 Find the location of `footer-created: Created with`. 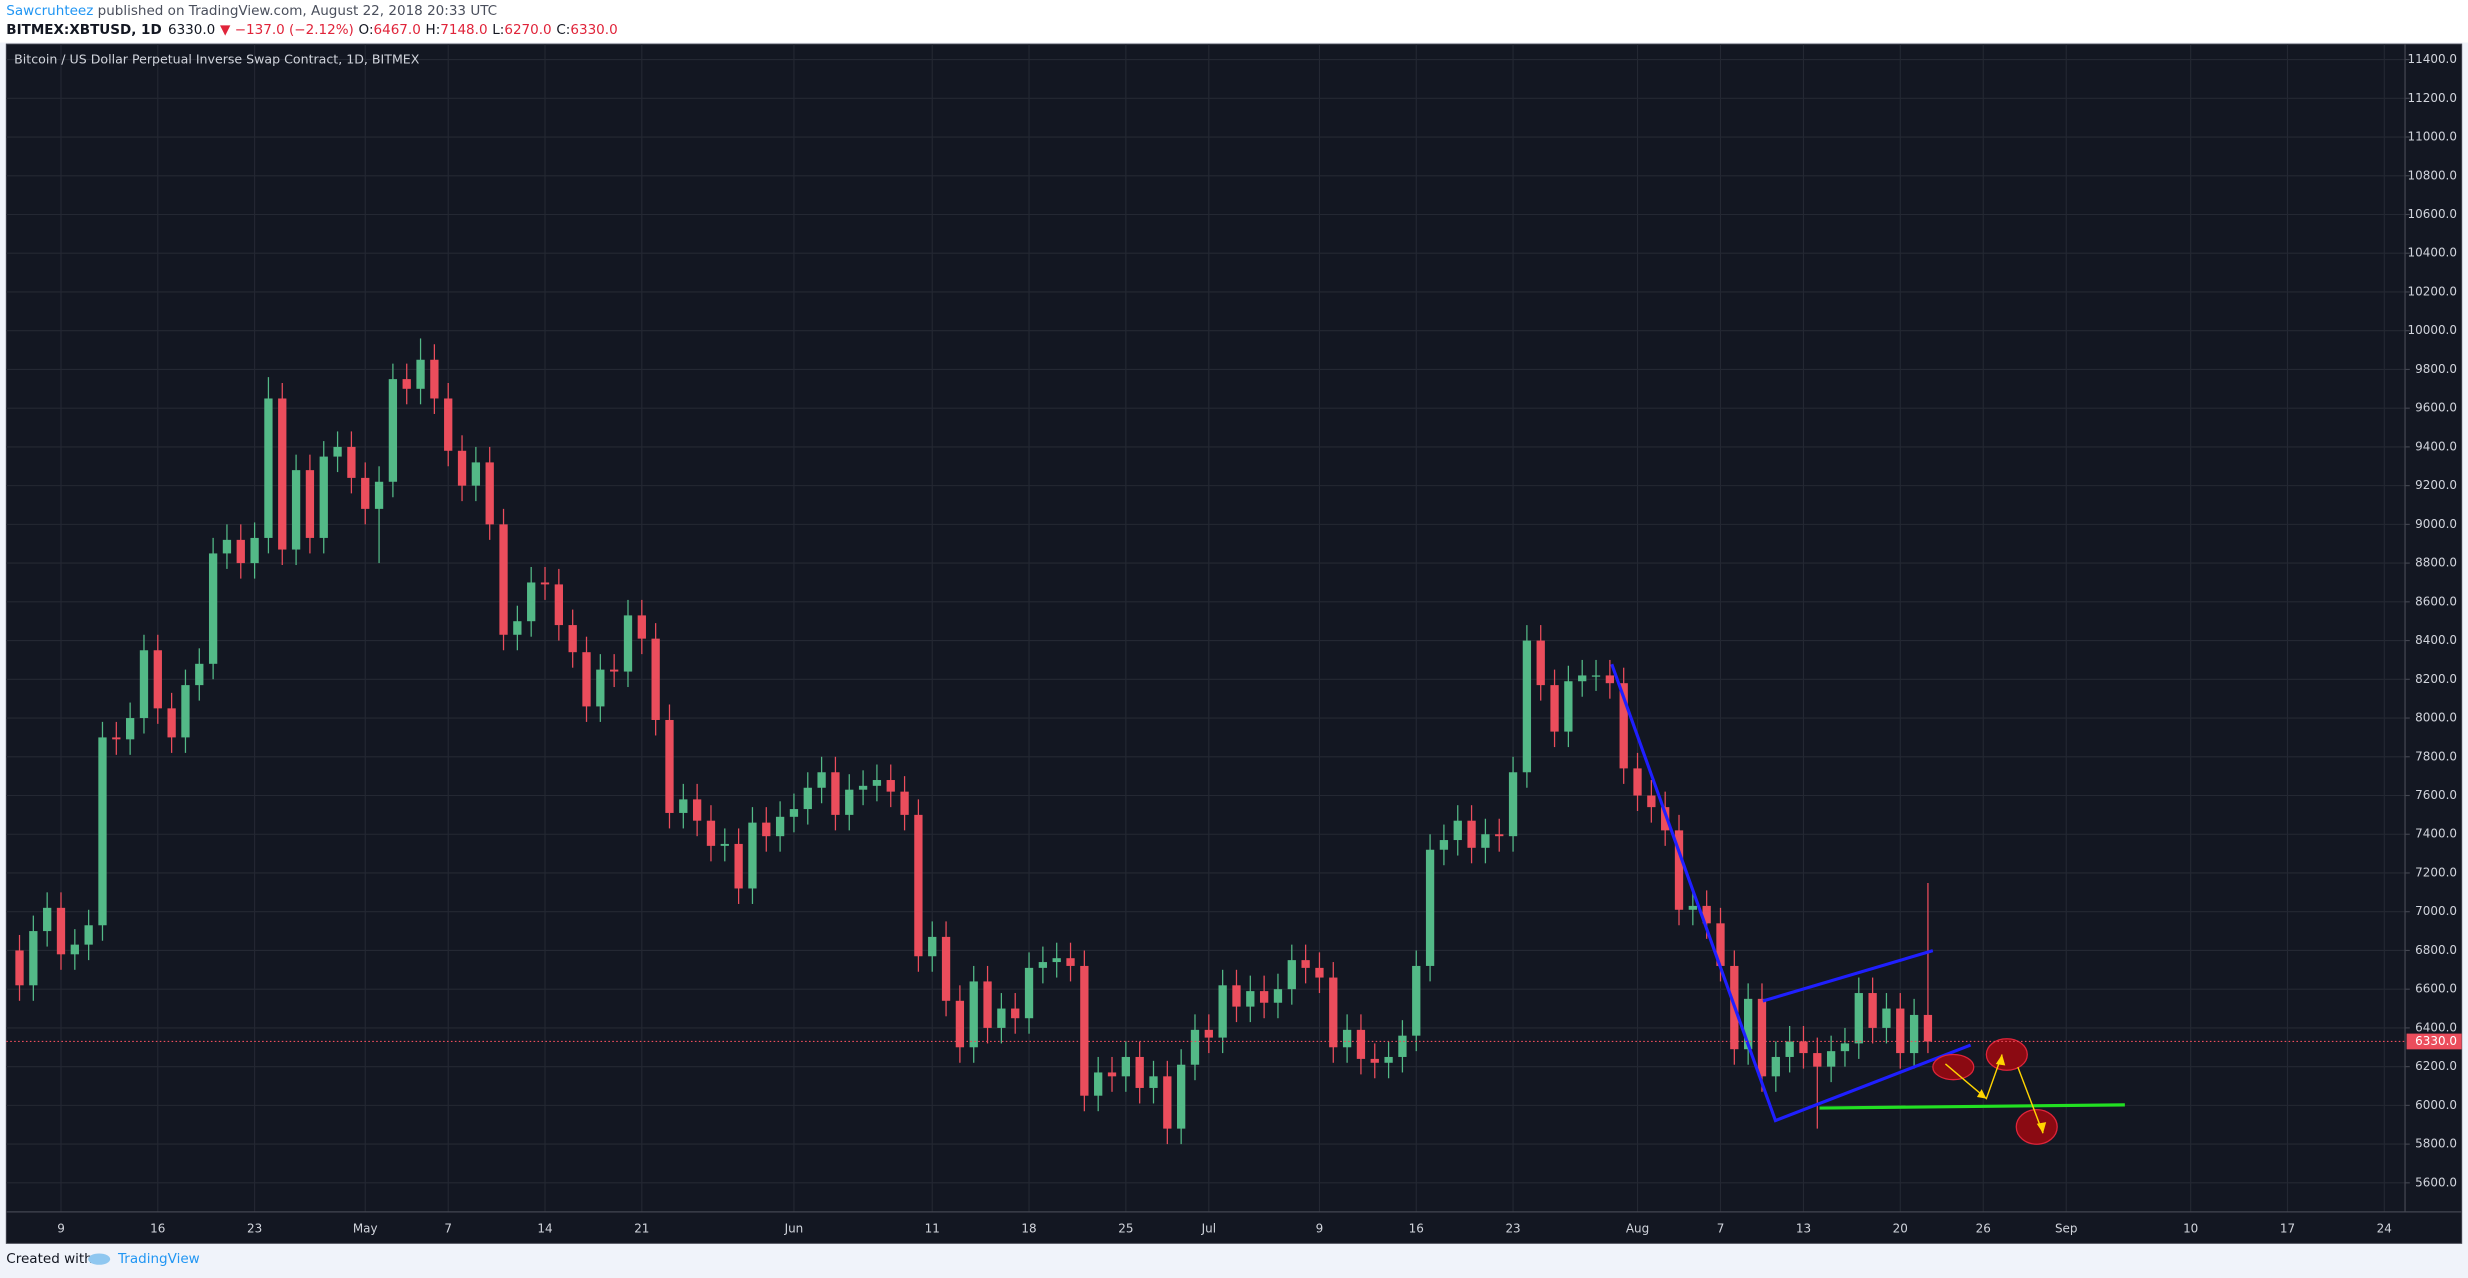

footer-created: Created with is located at coordinates (49, 1259).